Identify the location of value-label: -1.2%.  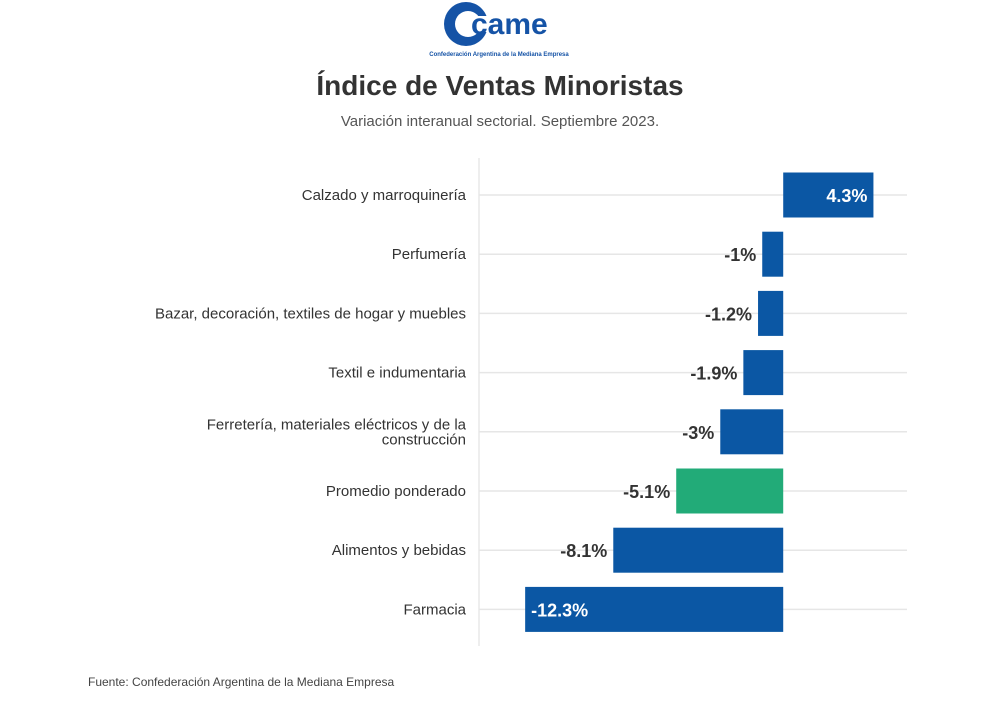
(728, 314).